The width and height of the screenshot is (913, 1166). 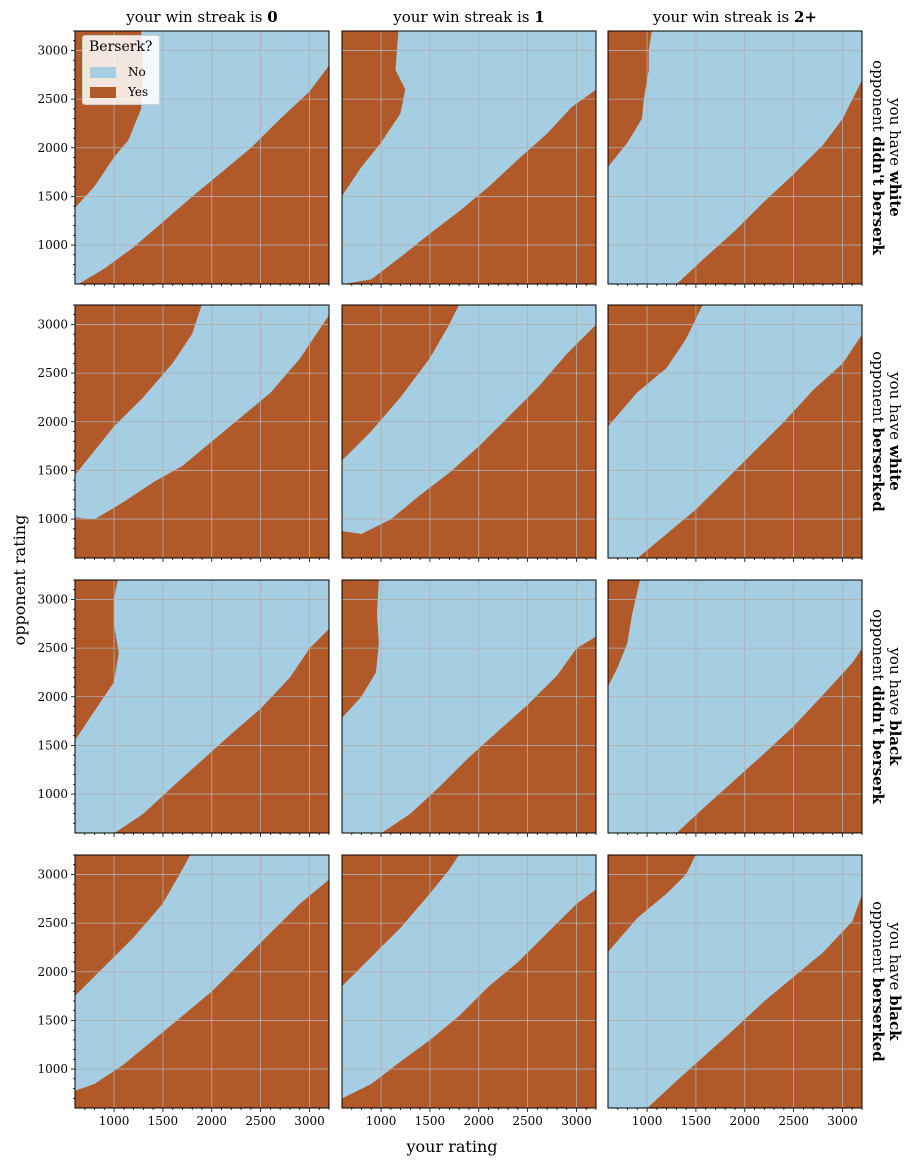 I want to click on panel-r3-c1: 1000 1500 2000 2500 3000, so click(x=469, y=991).